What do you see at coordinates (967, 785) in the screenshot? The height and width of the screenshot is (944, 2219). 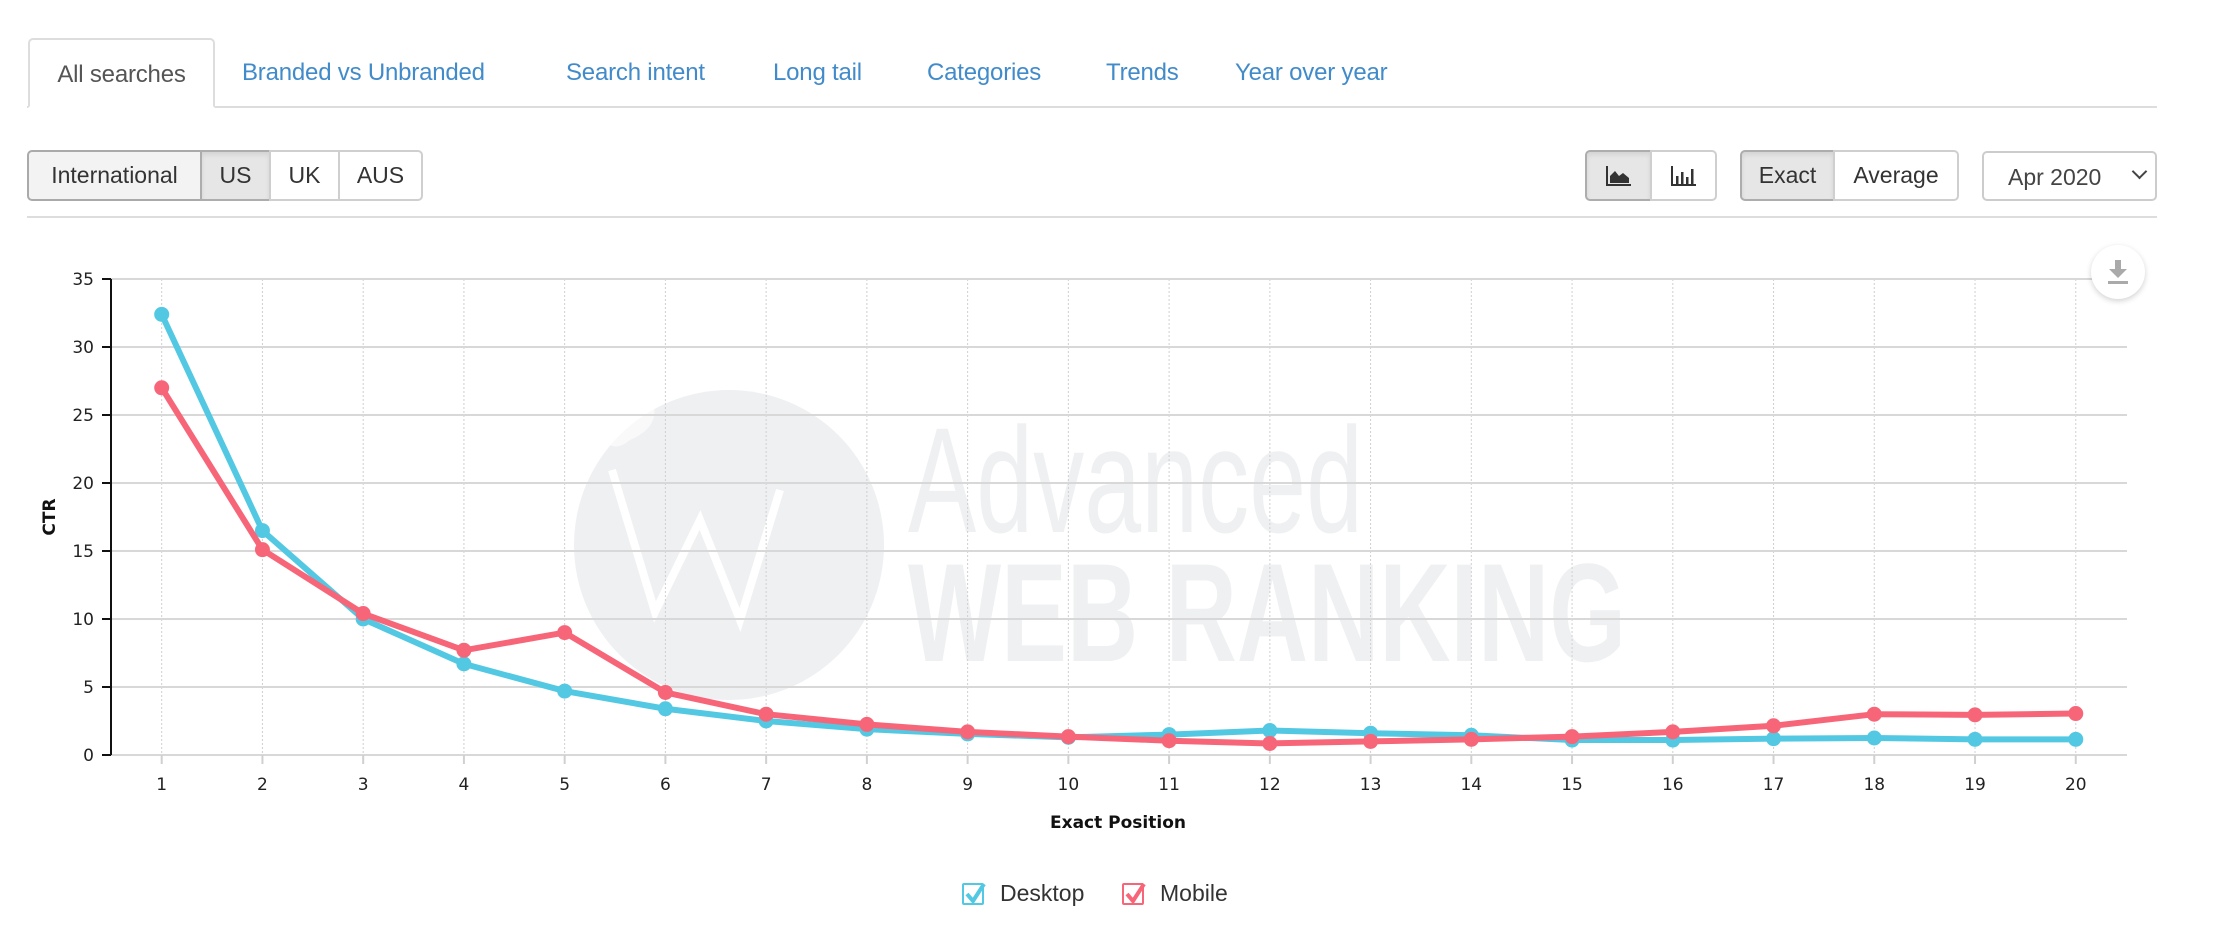 I see `svg-text: 9` at bounding box center [967, 785].